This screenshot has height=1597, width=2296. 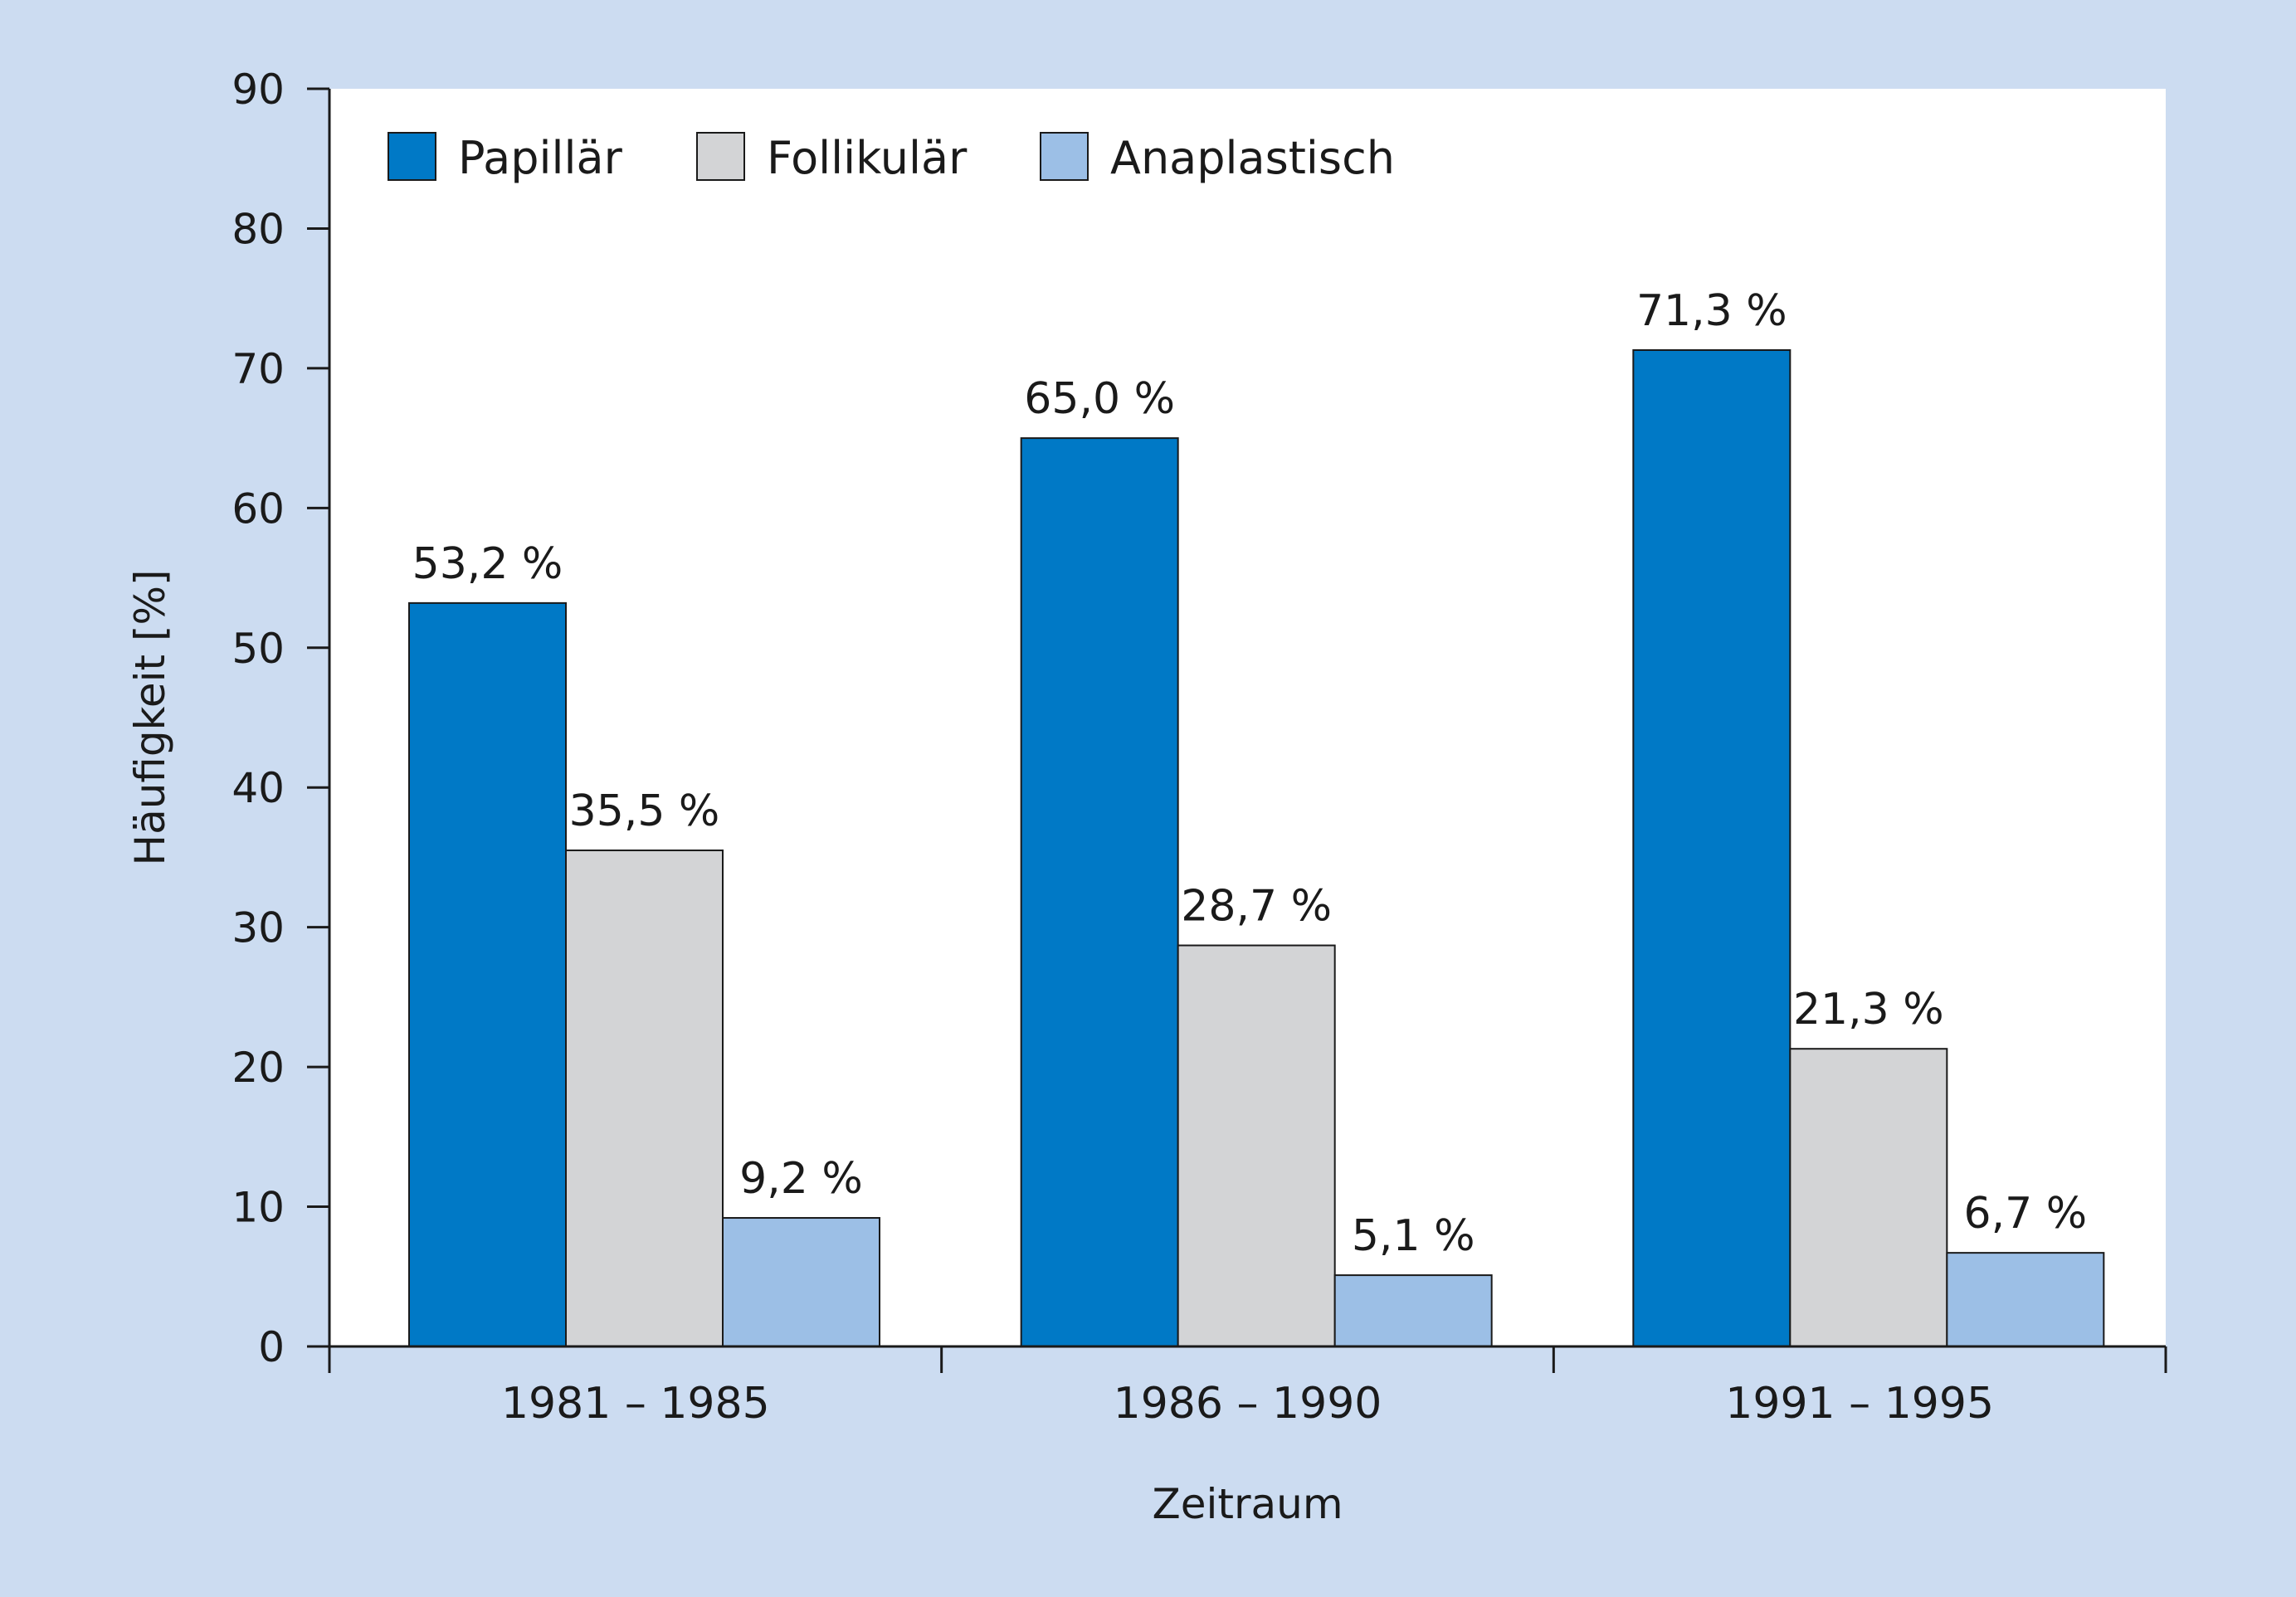 I want to click on bar-value-label: 6,7 %, so click(x=2026, y=1214).